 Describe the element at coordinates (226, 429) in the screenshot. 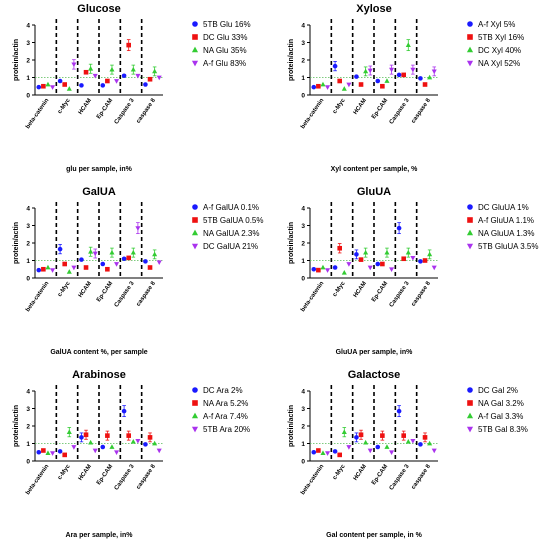

I see `legend-label: 5TB Ara 20%` at that location.